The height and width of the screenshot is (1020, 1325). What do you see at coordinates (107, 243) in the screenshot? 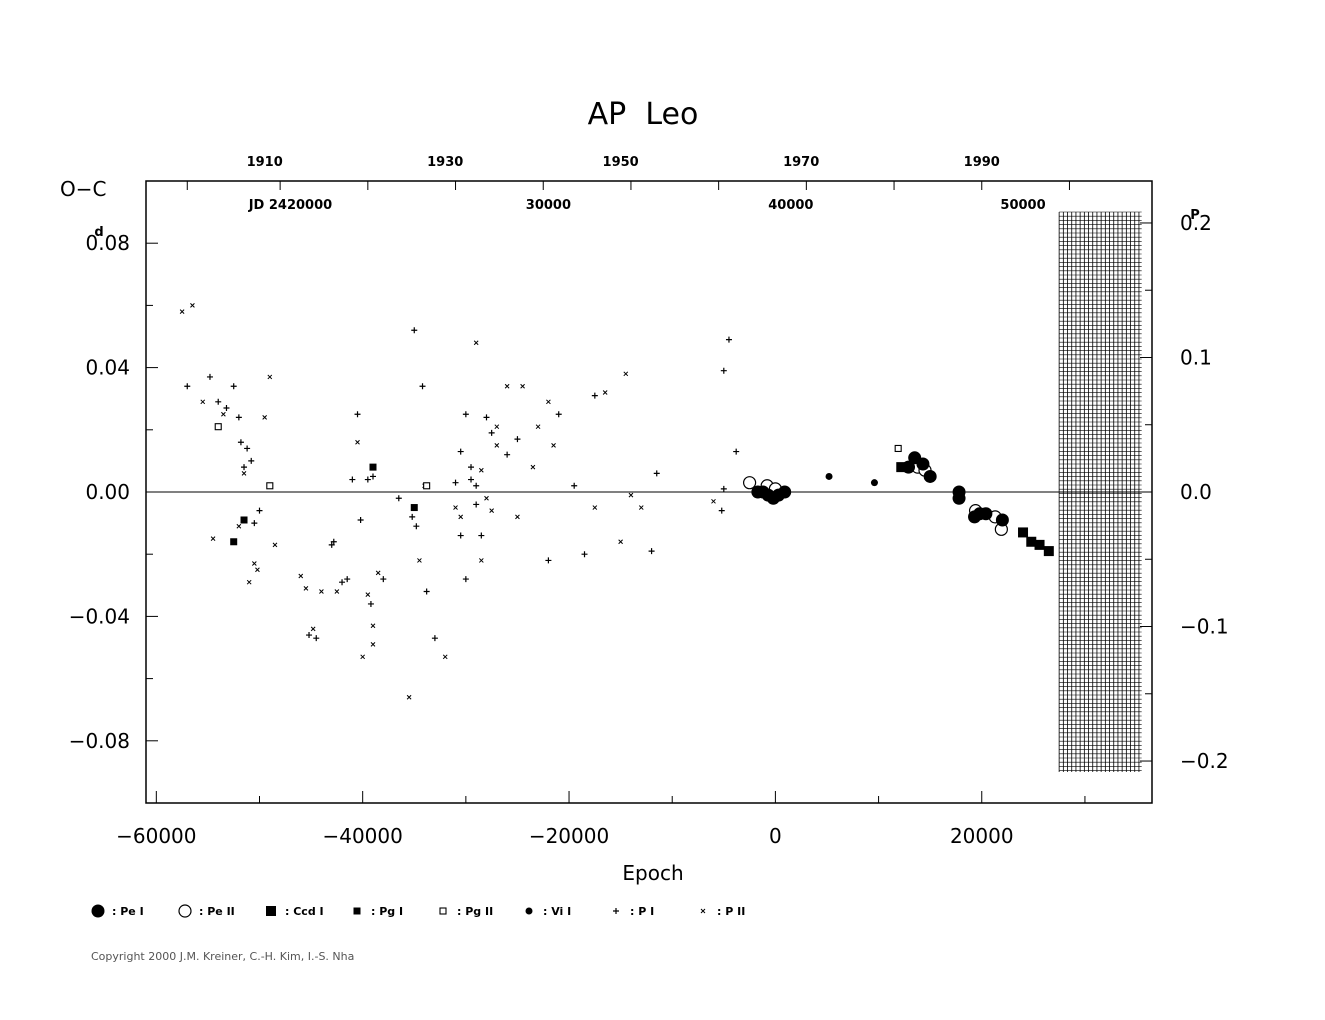
I see `y-tick-label: 0.08` at bounding box center [107, 243].